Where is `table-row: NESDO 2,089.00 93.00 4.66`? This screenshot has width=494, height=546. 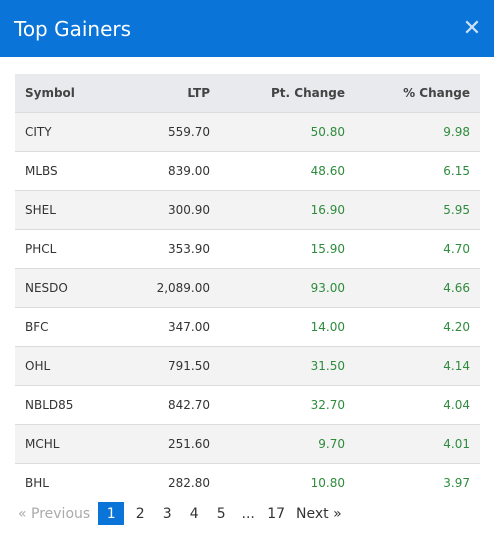 table-row: NESDO 2,089.00 93.00 4.66 is located at coordinates (247, 287).